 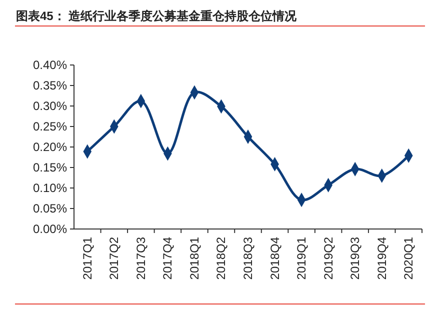 I want to click on y-tick-label: 0.25%, so click(x=50, y=127).